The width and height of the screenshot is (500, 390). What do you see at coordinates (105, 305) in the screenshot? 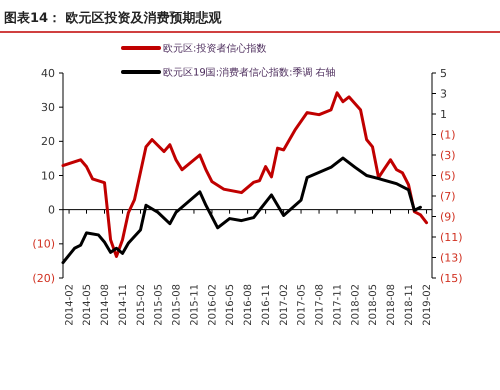
I see `x-tick-label: 2014-08` at bounding box center [105, 305].